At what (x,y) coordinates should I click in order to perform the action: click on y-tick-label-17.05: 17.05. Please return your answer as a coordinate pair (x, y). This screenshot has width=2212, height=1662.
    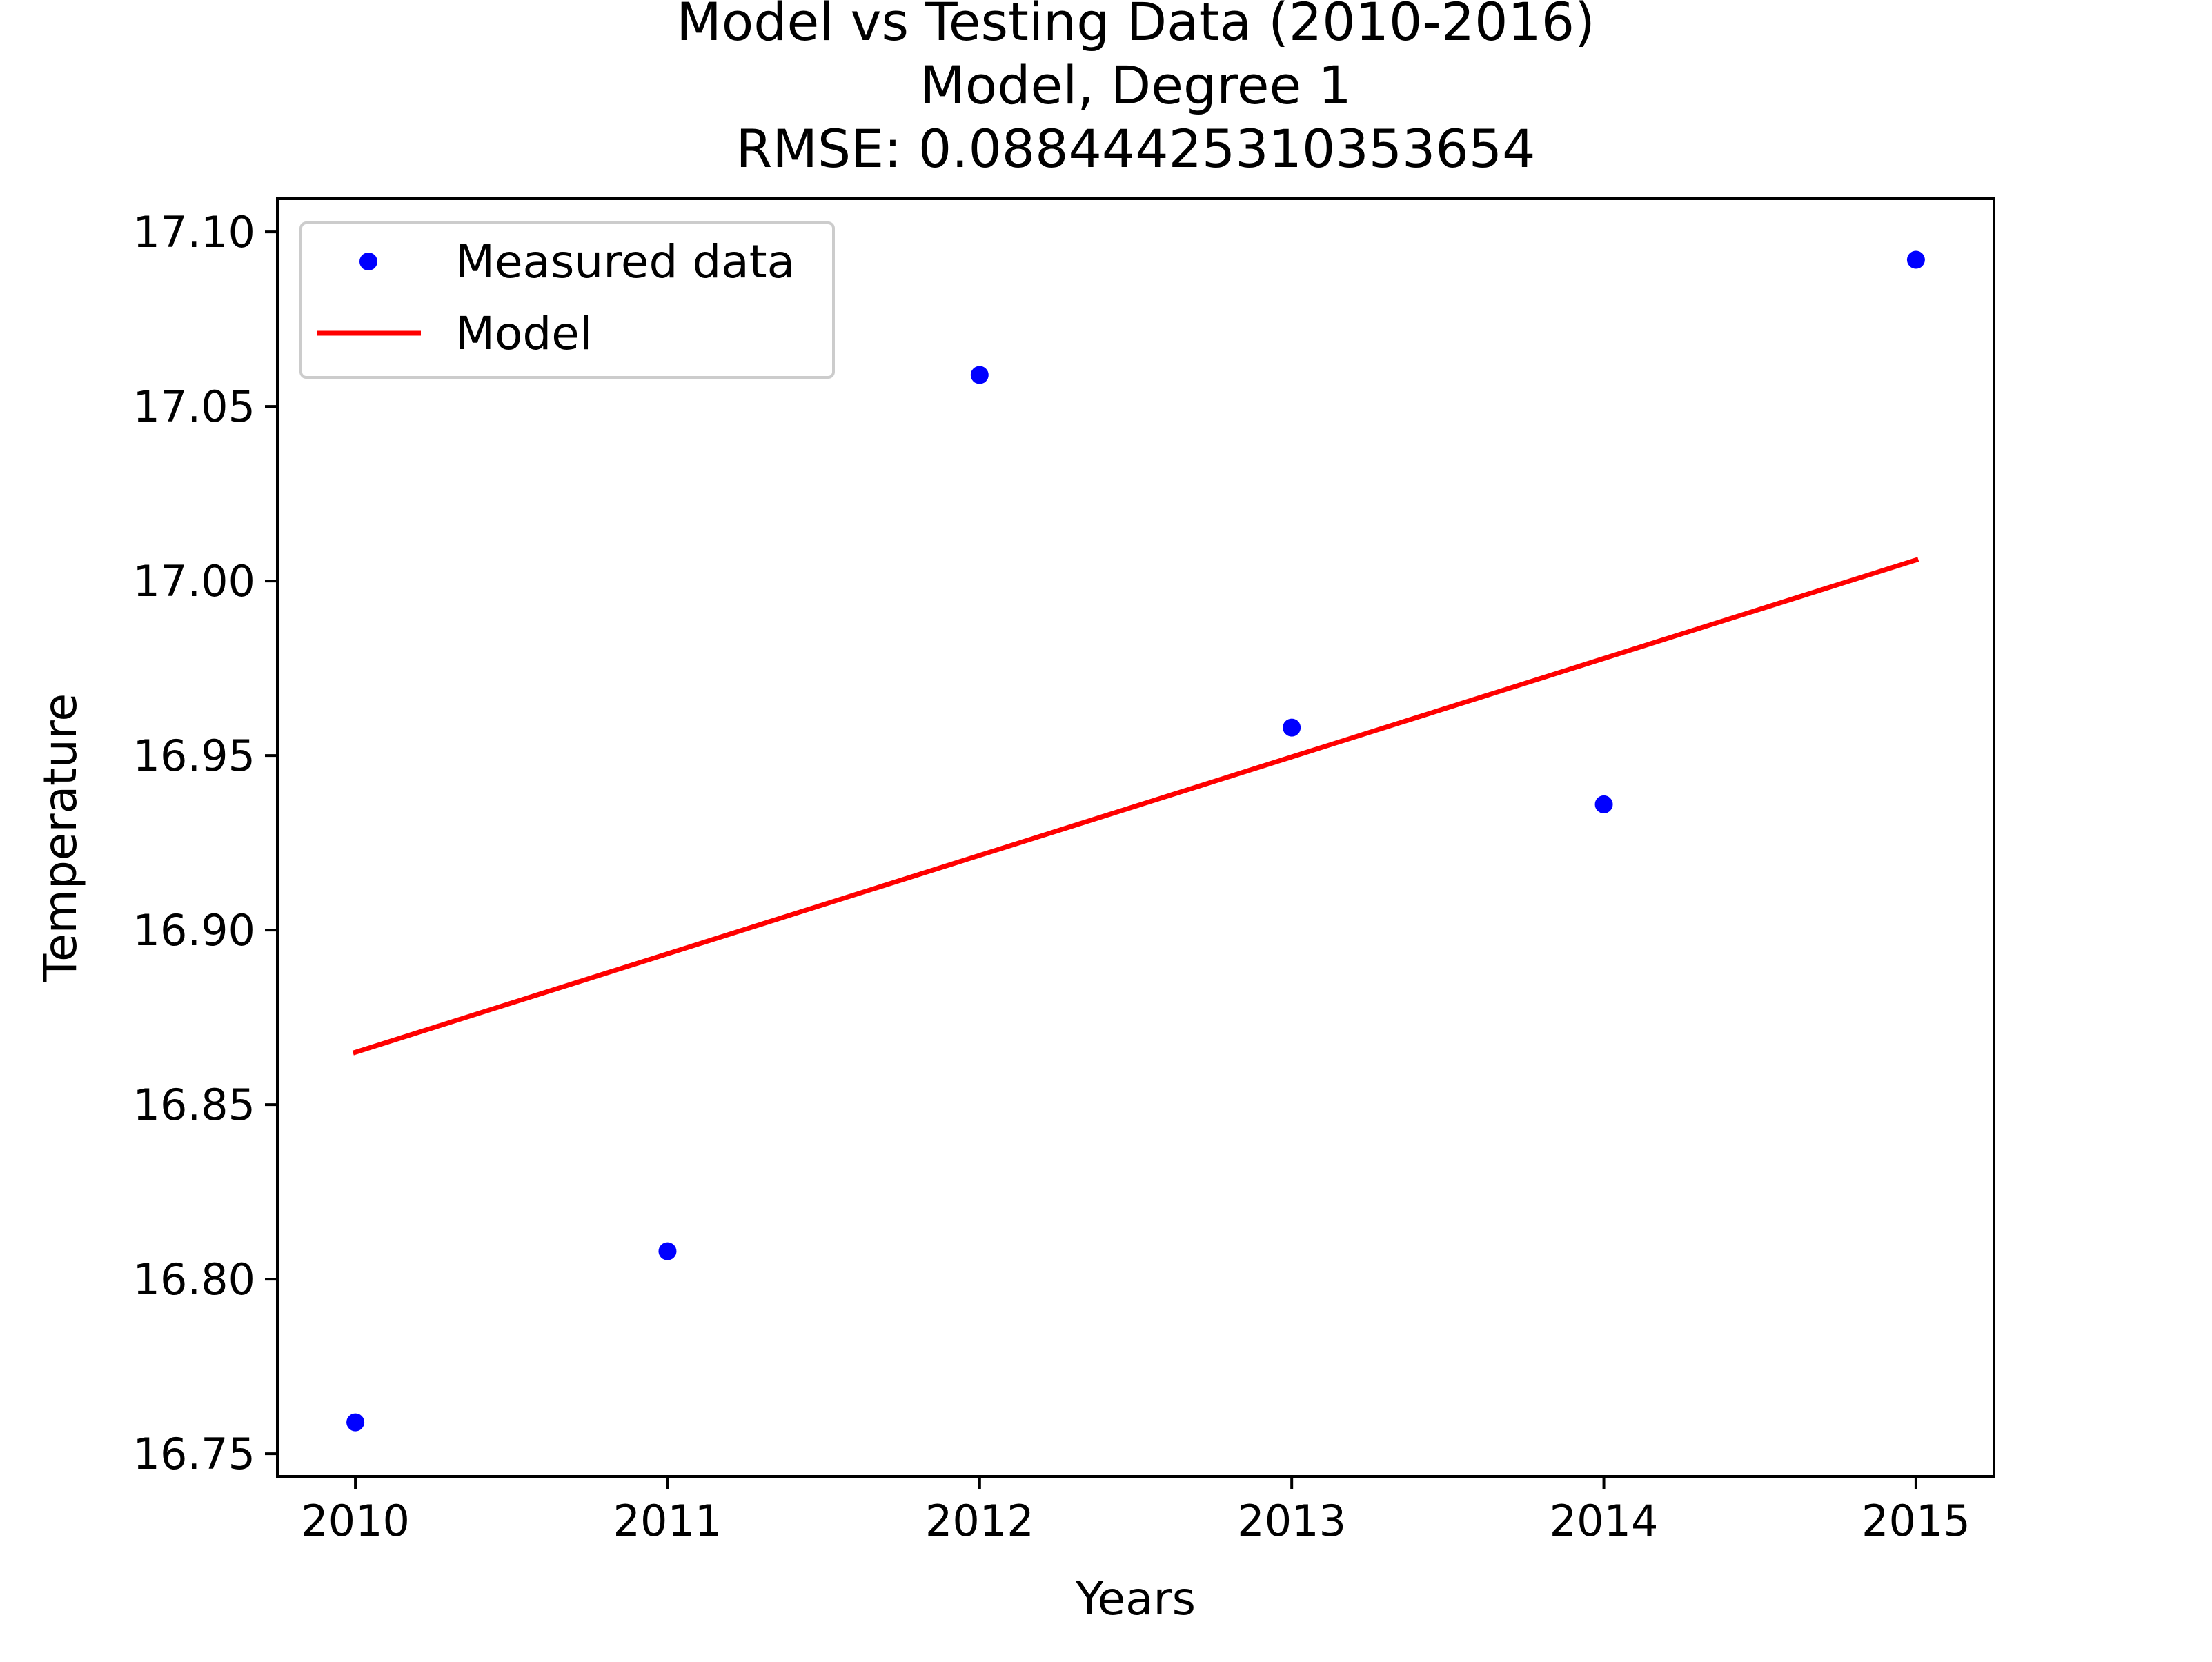
    Looking at the image, I should click on (195, 407).